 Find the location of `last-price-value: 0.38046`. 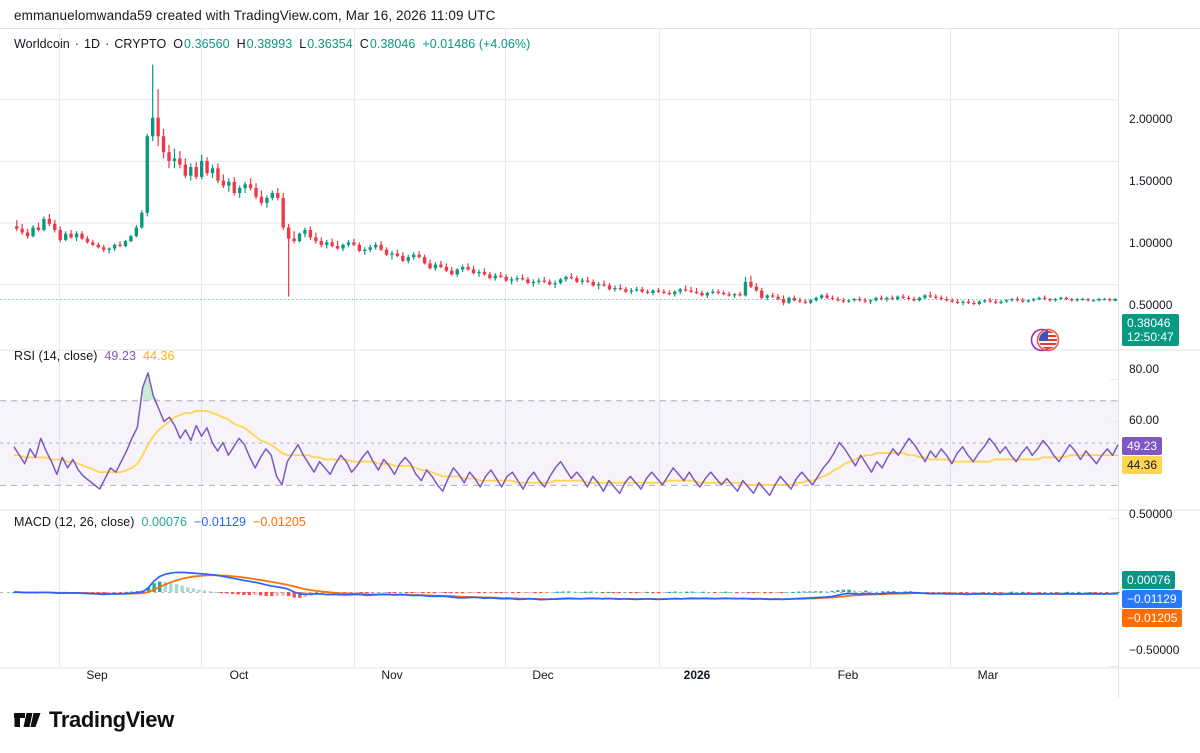

last-price-value: 0.38046 is located at coordinates (1149, 323).